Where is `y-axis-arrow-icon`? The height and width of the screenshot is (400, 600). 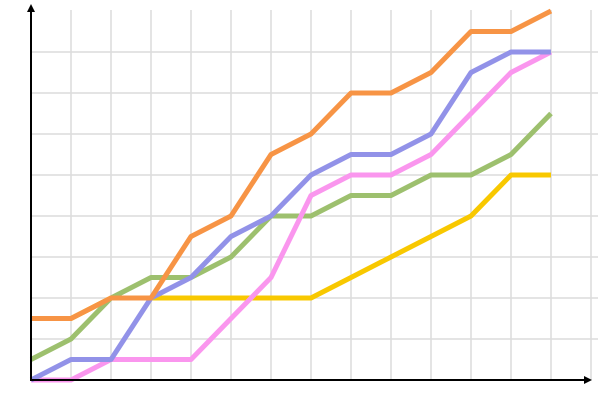 y-axis-arrow-icon is located at coordinates (31, 8).